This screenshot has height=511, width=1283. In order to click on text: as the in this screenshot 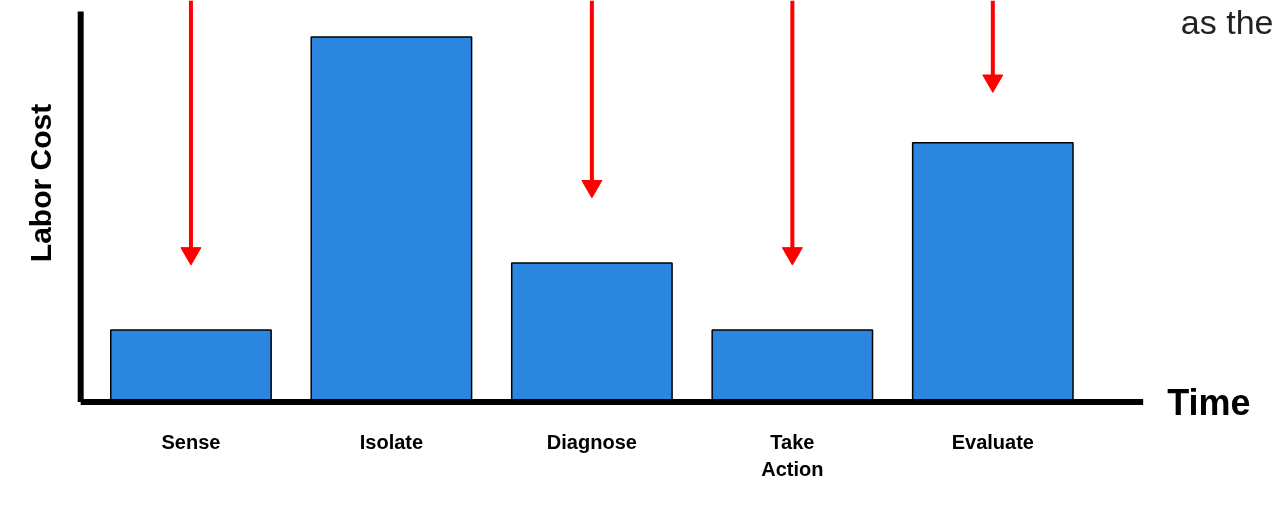, I will do `click(1227, 22)`.